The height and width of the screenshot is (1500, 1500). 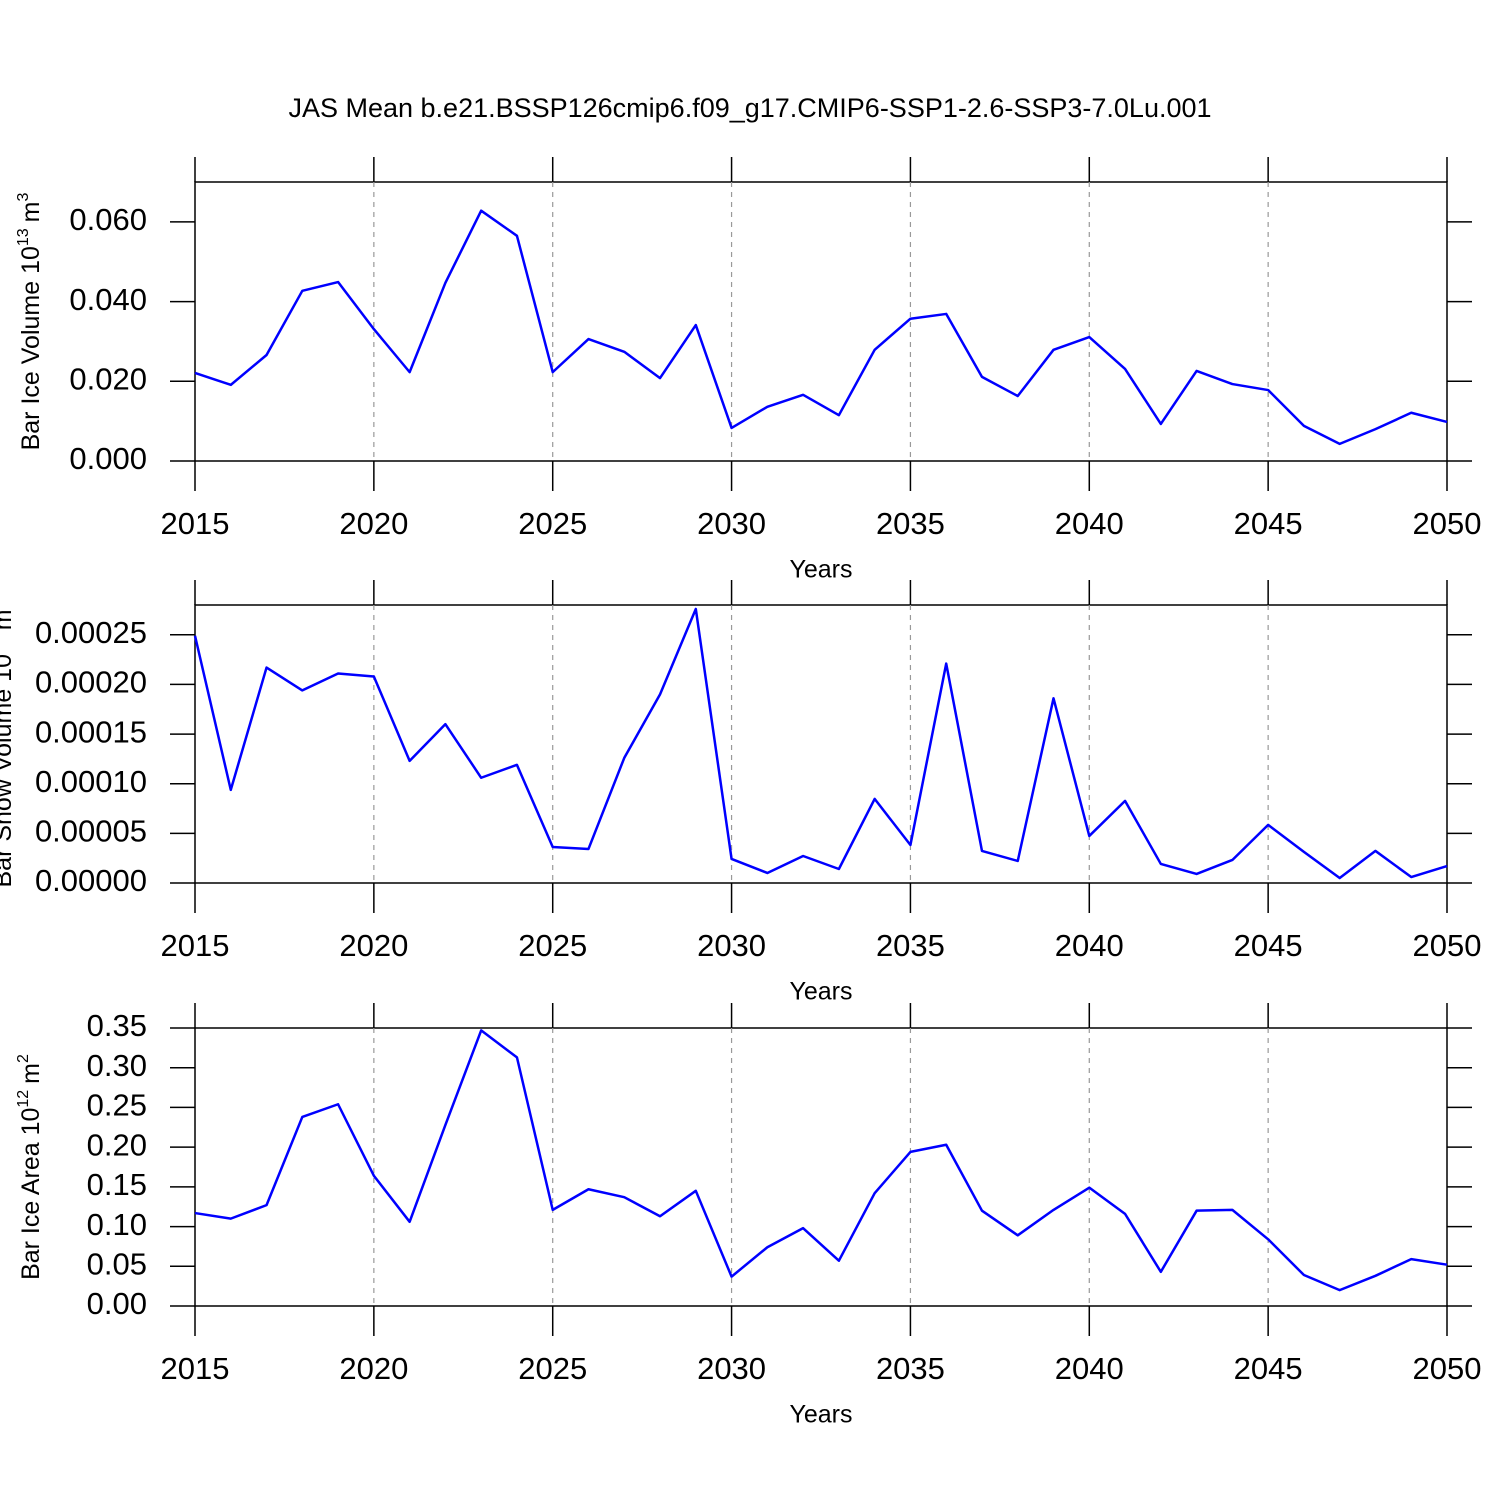 I want to click on y-tick-label: 0.30, so click(x=117, y=1065).